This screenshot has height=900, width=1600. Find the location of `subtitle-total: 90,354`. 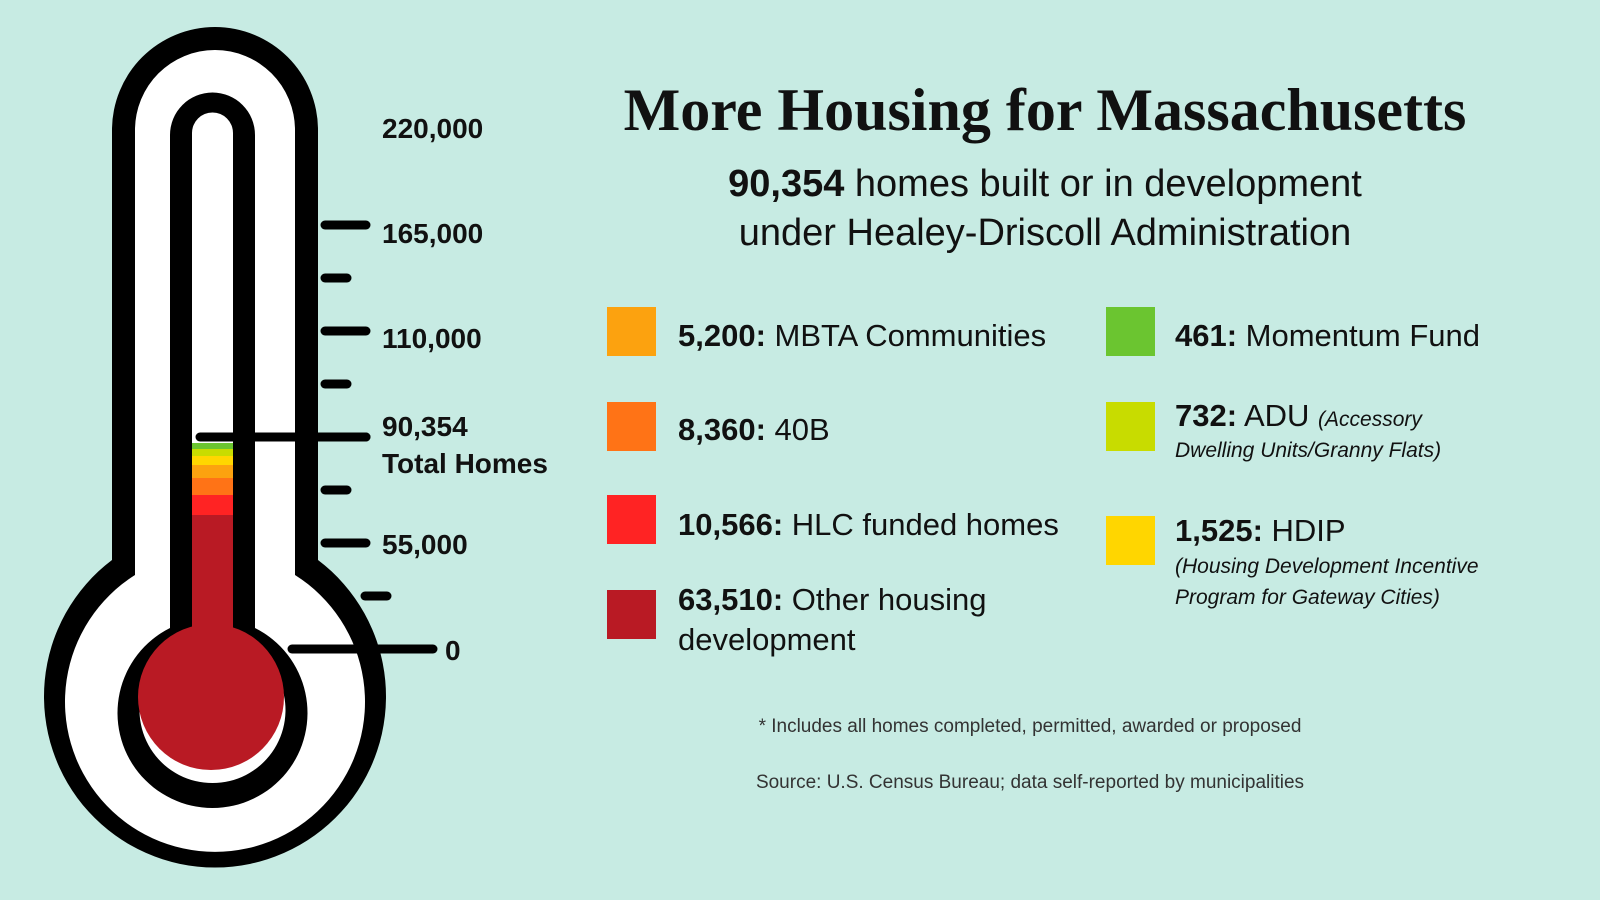

subtitle-total: 90,354 is located at coordinates (786, 184).